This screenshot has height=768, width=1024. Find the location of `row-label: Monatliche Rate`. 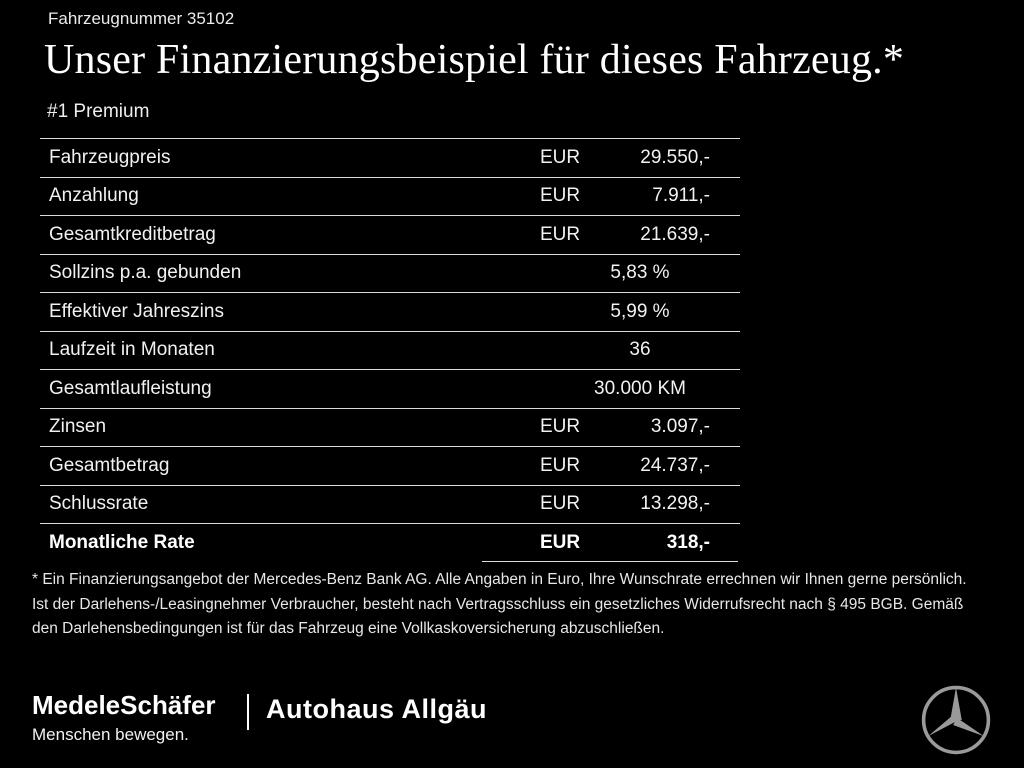

row-label: Monatliche Rate is located at coordinates (122, 542).